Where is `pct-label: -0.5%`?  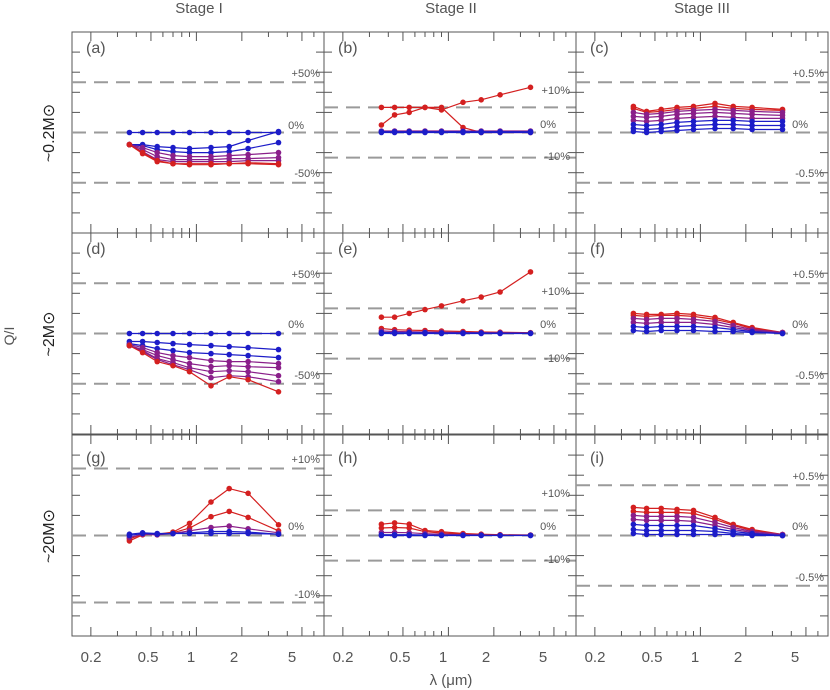 pct-label: -0.5% is located at coordinates (809, 174).